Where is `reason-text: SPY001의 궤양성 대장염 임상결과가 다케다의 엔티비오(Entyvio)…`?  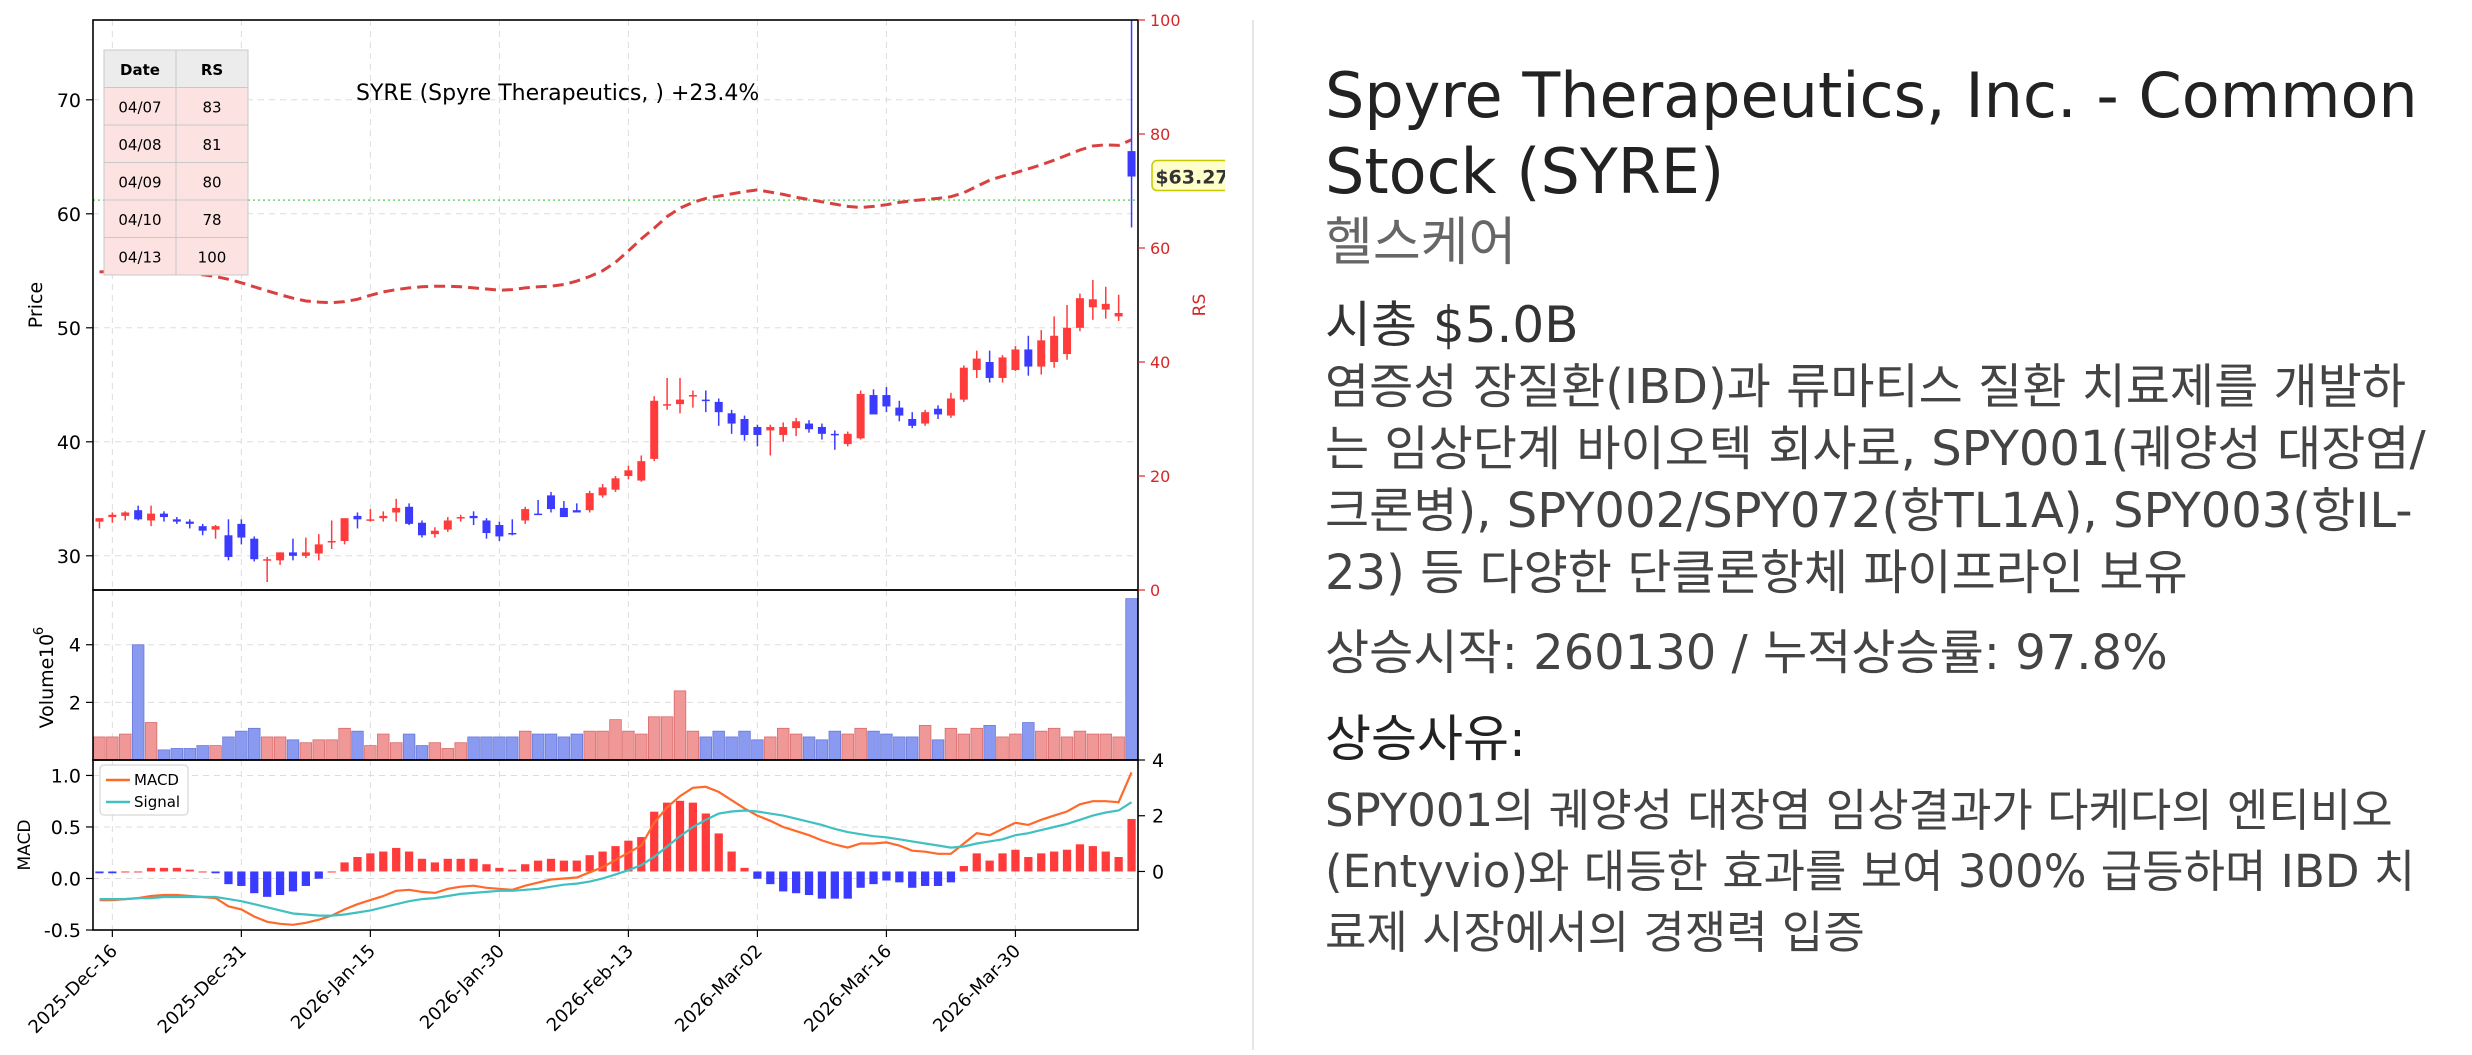 reason-text: SPY001의 궤양성 대장염 임상결과가 다케다의 엔티비오(Entyvio)… is located at coordinates (1870, 871).